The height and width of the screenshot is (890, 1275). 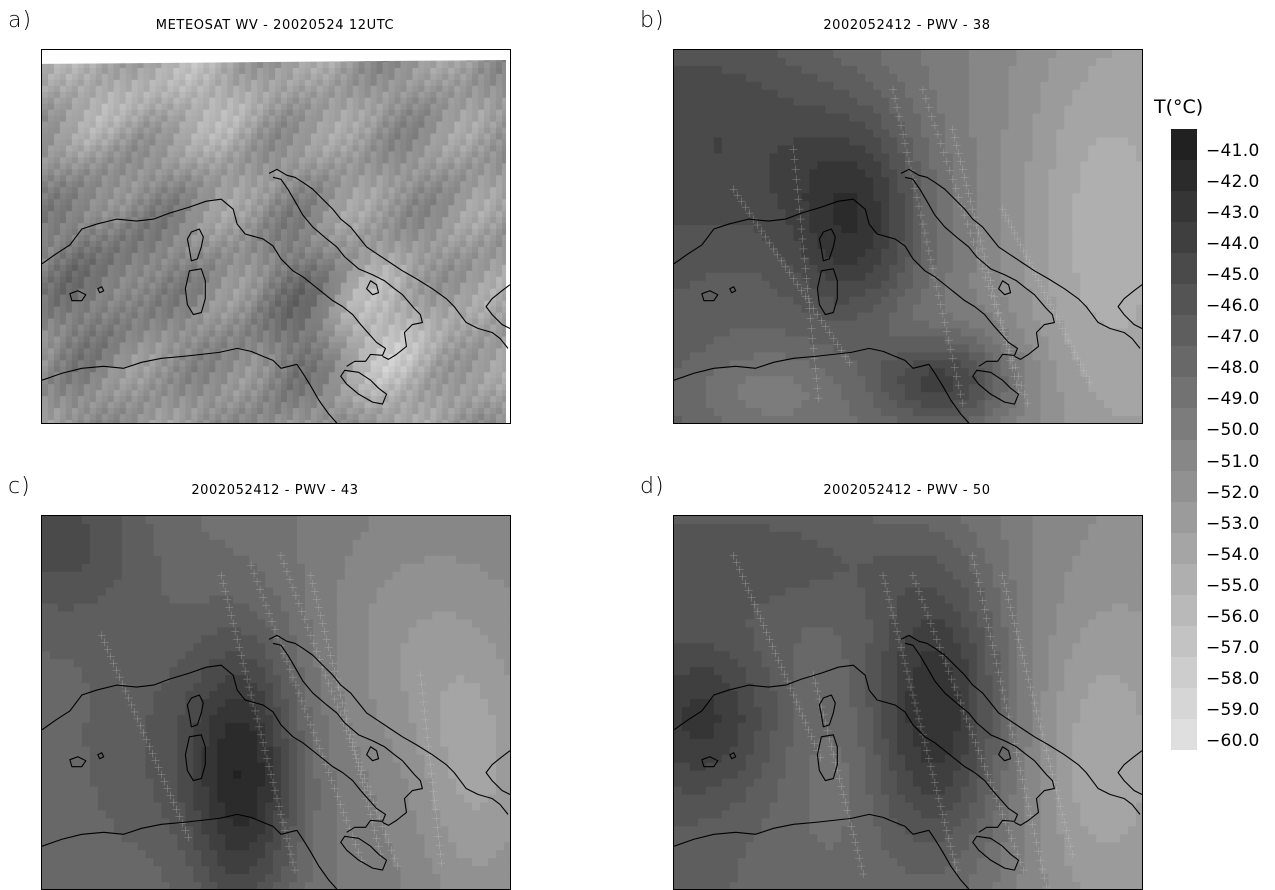 I want to click on legend-label: −50.0, so click(x=1233, y=430).